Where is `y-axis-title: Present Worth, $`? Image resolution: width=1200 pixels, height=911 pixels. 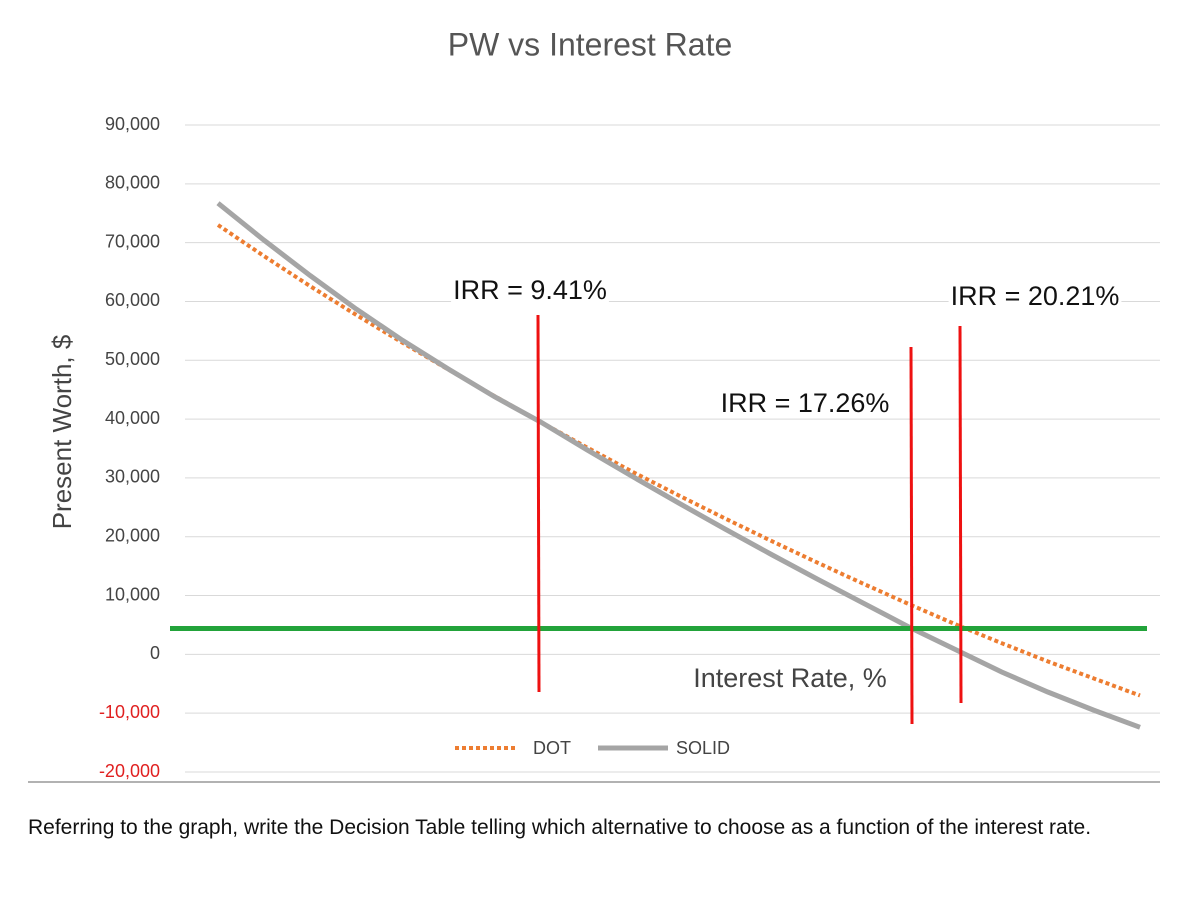
y-axis-title: Present Worth, $ is located at coordinates (62, 431).